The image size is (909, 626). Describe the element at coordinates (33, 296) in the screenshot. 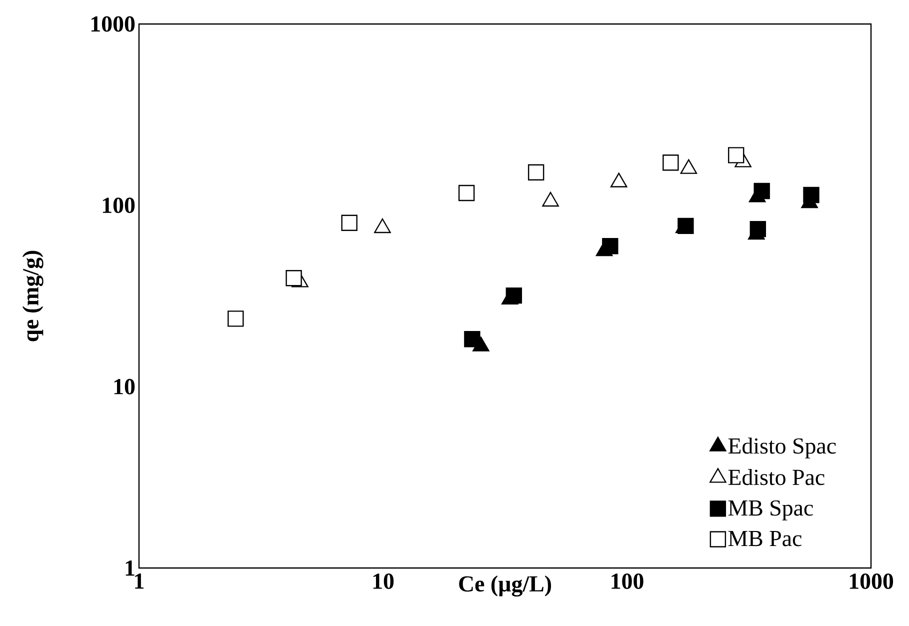

I see `y-axis-title: qe (mg/g)` at that location.